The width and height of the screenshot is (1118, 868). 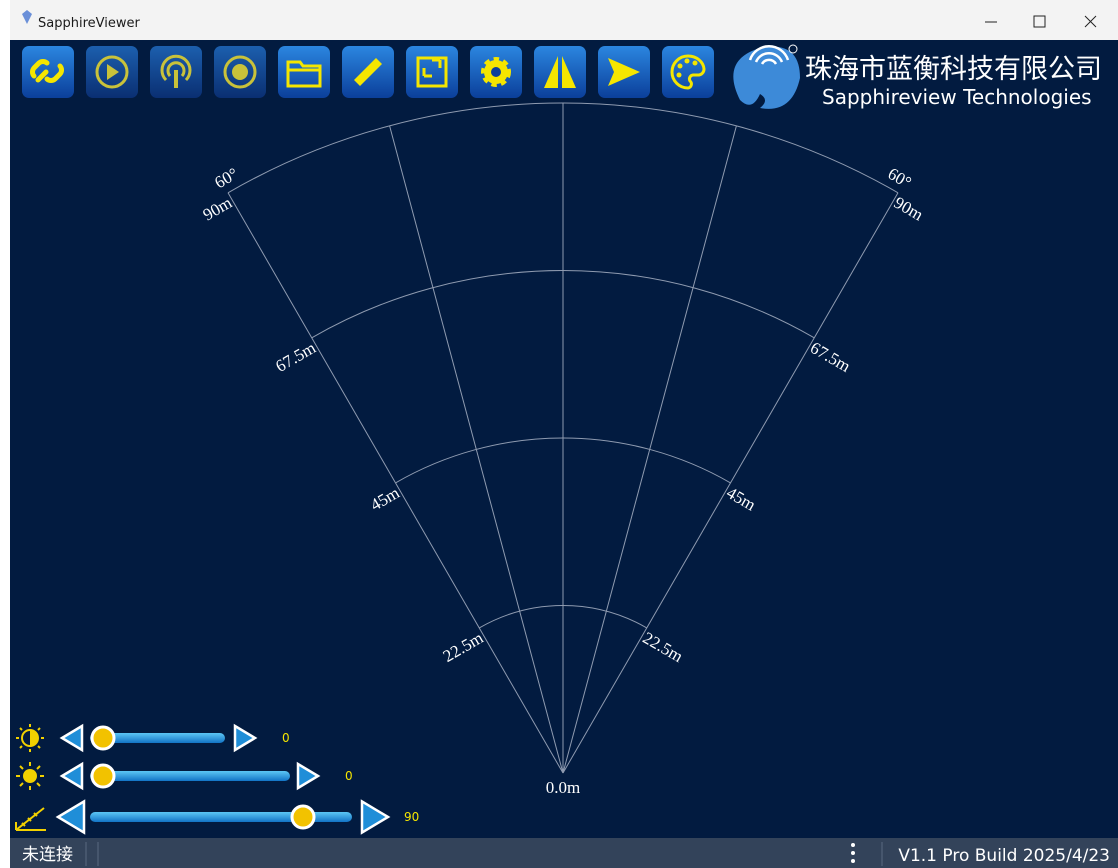 What do you see at coordinates (30, 776) in the screenshot?
I see `brightness-icon` at bounding box center [30, 776].